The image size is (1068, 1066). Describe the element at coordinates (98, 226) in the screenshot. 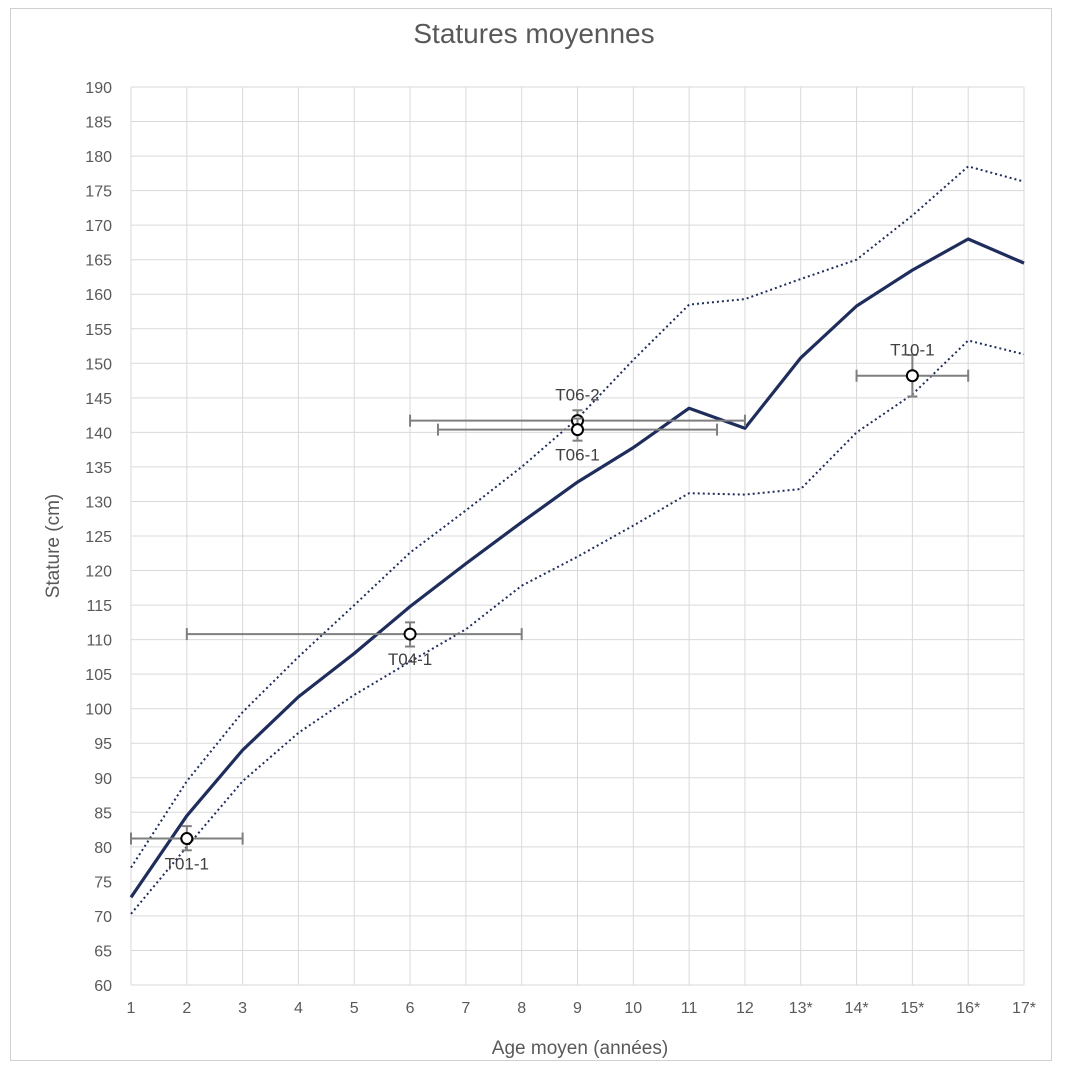

I see `y-tick-label: 170` at that location.